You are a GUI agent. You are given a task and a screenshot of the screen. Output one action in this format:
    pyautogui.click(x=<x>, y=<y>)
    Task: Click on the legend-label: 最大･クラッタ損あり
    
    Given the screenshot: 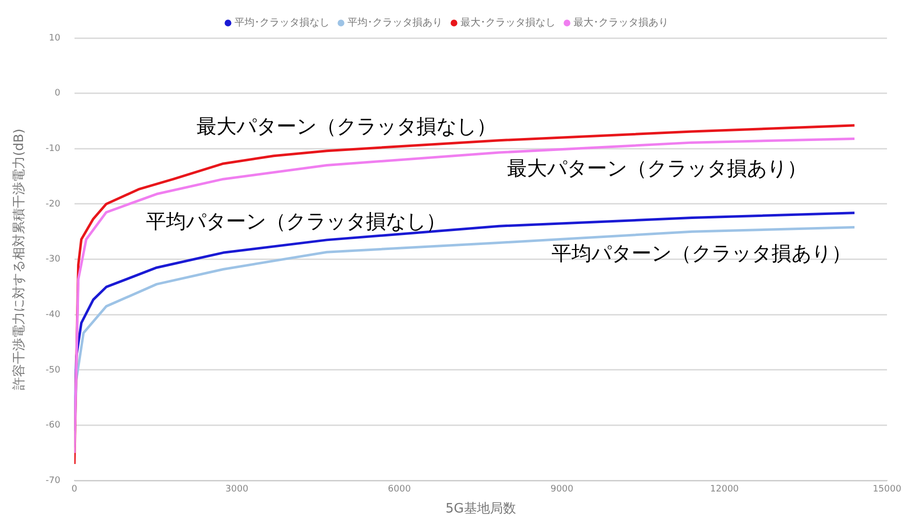 What is the action you would take?
    pyautogui.click(x=621, y=22)
    